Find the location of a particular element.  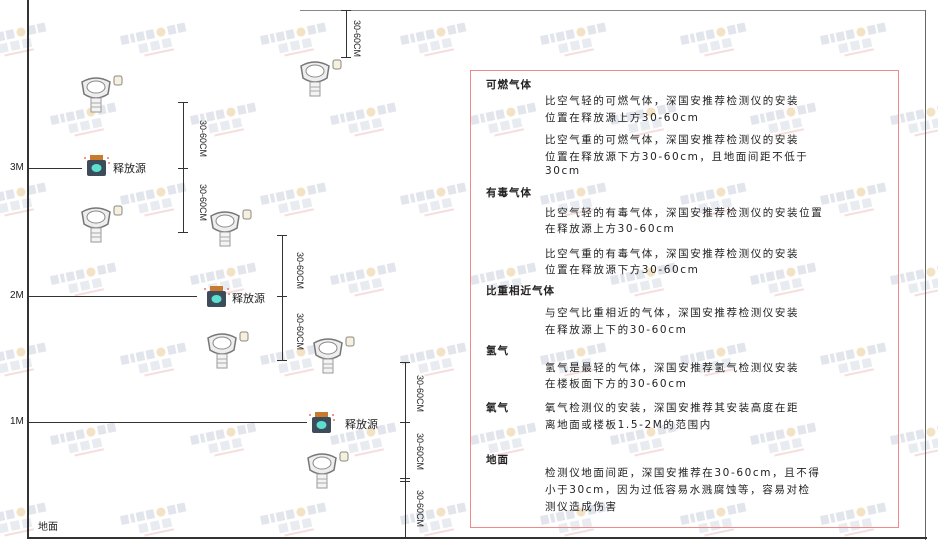

hydrogen-title: 氢气 is located at coordinates (497, 351).